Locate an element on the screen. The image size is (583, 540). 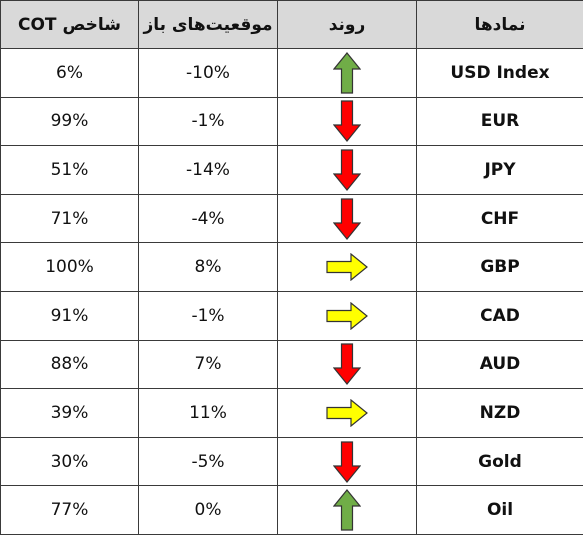
header-row: شاخص COT موقعیت‌های باز روند نمادها is located at coordinates (291, 24).